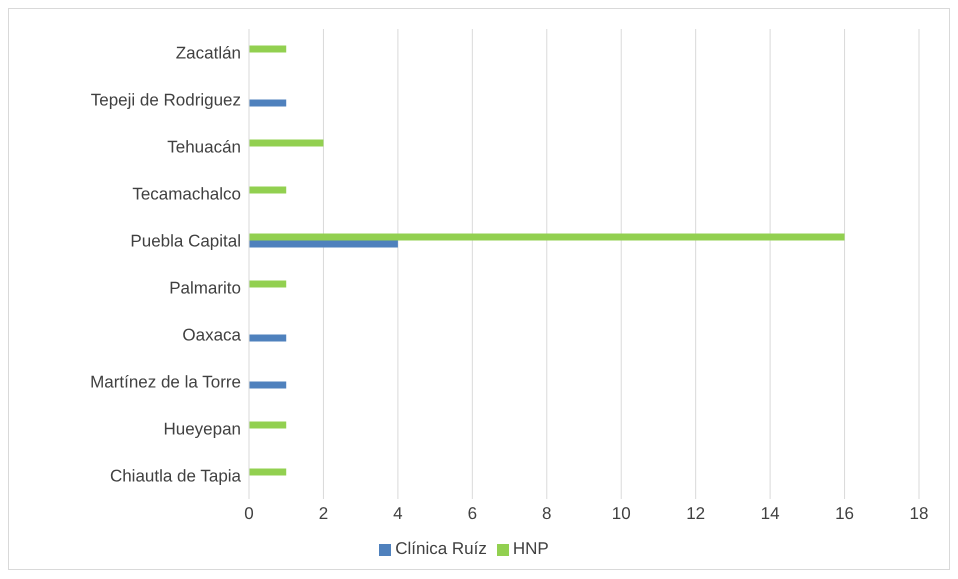 This screenshot has height=579, width=958. What do you see at coordinates (530, 548) in the screenshot?
I see `legend-label: HNP` at bounding box center [530, 548].